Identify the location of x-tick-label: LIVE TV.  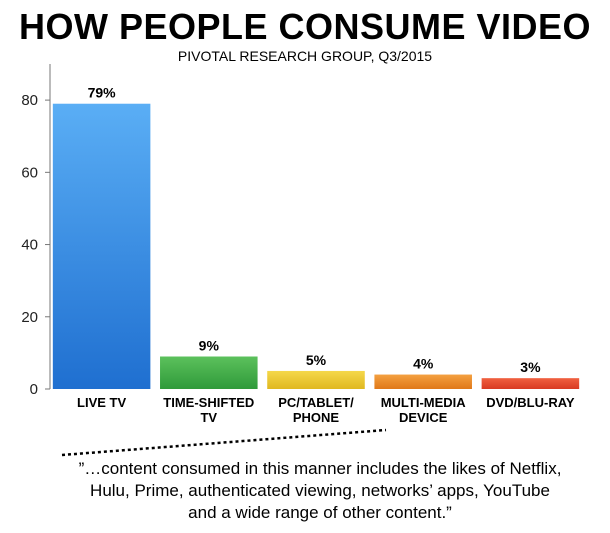
(101, 402).